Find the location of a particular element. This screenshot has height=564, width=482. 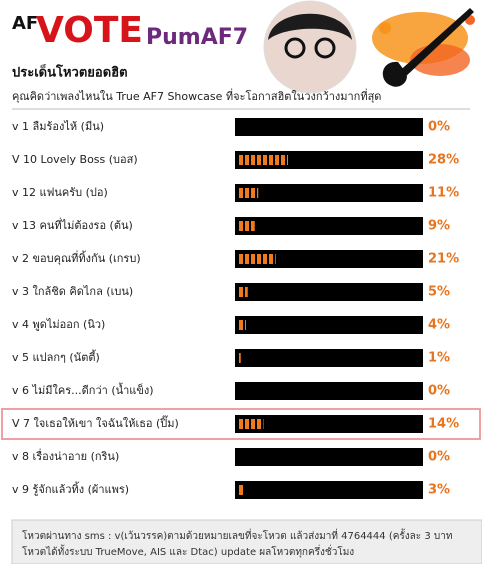

percent-label: 28% is located at coordinates (443, 160).